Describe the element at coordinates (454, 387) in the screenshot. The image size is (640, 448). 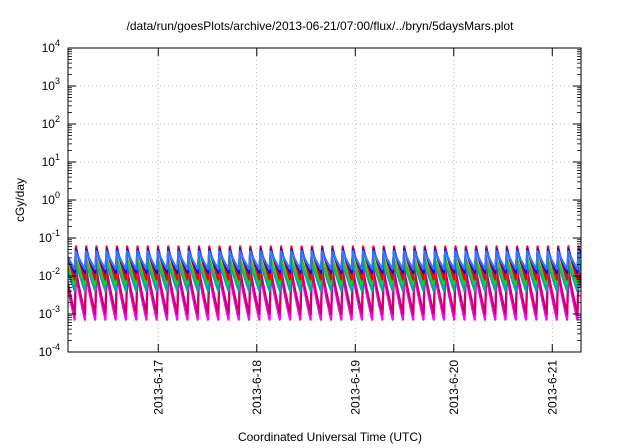
I see `x-tick-label: 2013-6-20` at that location.